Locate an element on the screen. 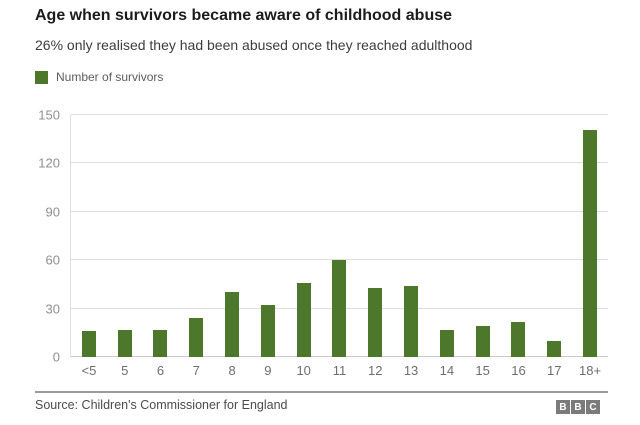 This screenshot has height=425, width=640. bar-column-<5 is located at coordinates (89, 236).